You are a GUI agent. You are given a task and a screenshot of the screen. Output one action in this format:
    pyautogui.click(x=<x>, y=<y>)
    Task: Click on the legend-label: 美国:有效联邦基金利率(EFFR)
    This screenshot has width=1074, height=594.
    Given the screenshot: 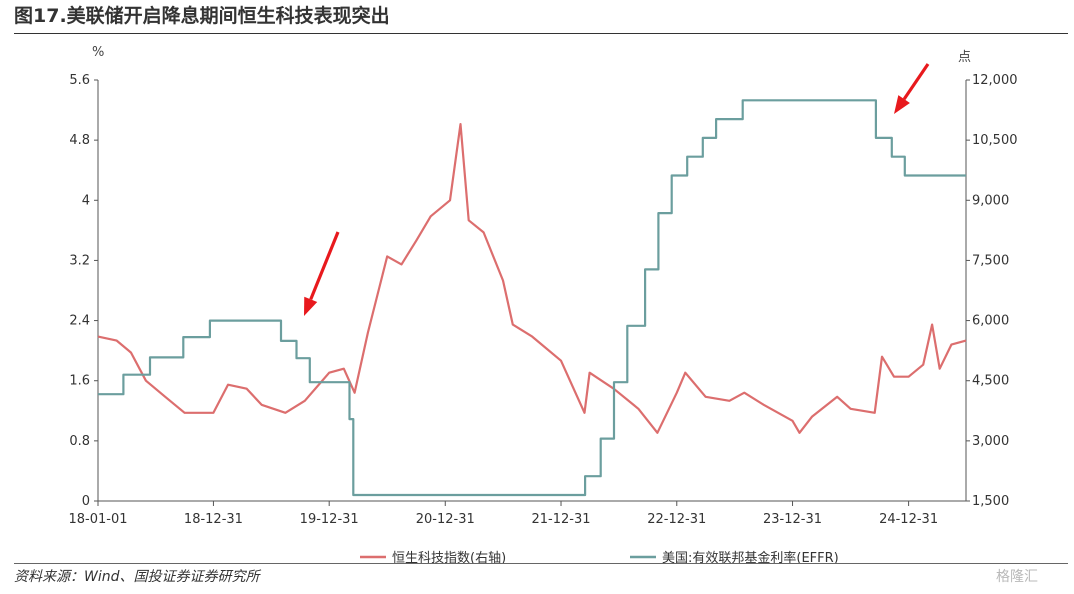 What is the action you would take?
    pyautogui.click(x=750, y=558)
    